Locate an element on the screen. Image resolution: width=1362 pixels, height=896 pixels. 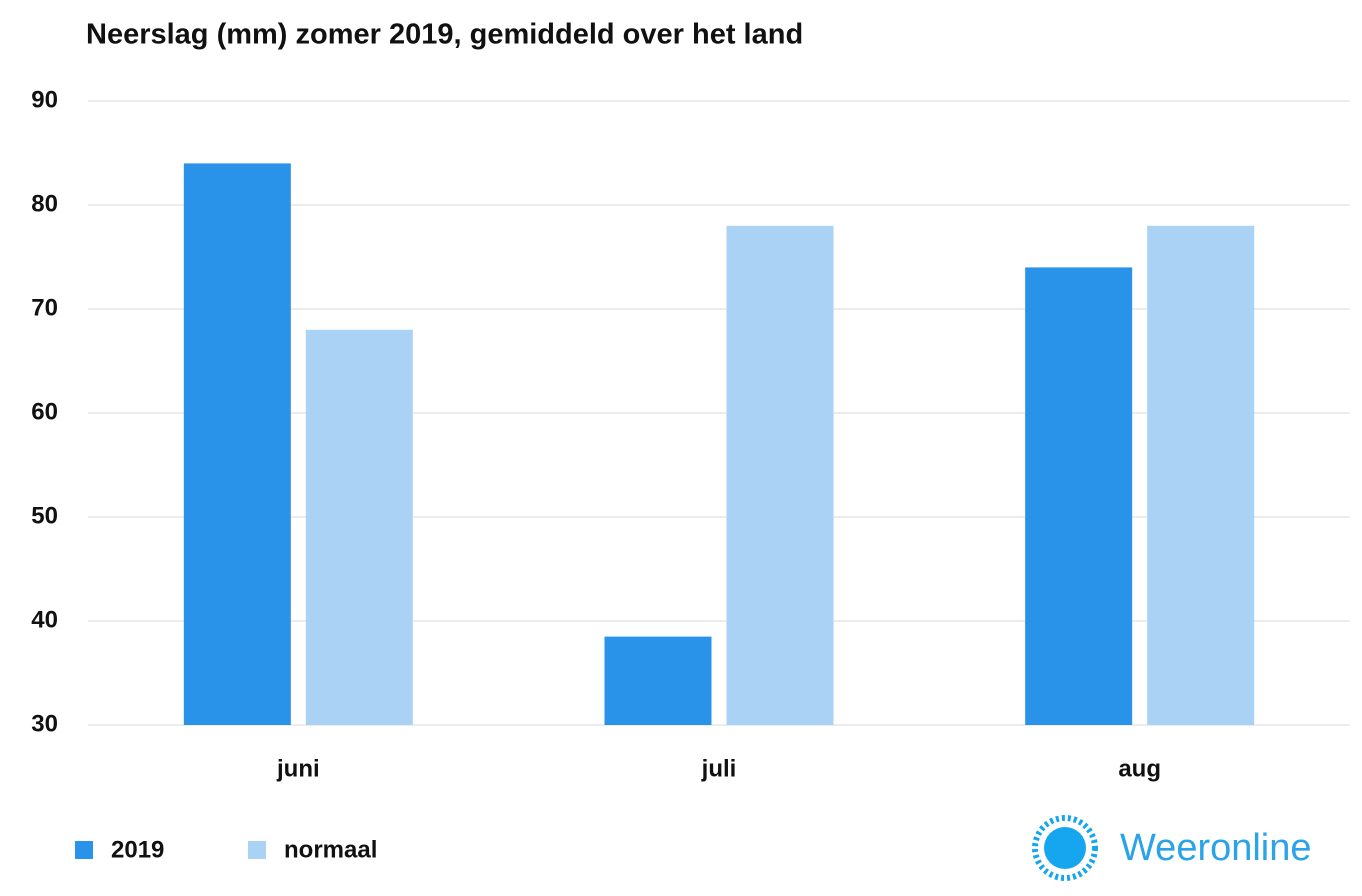
y-tick-label: 60 is located at coordinates (44, 411).